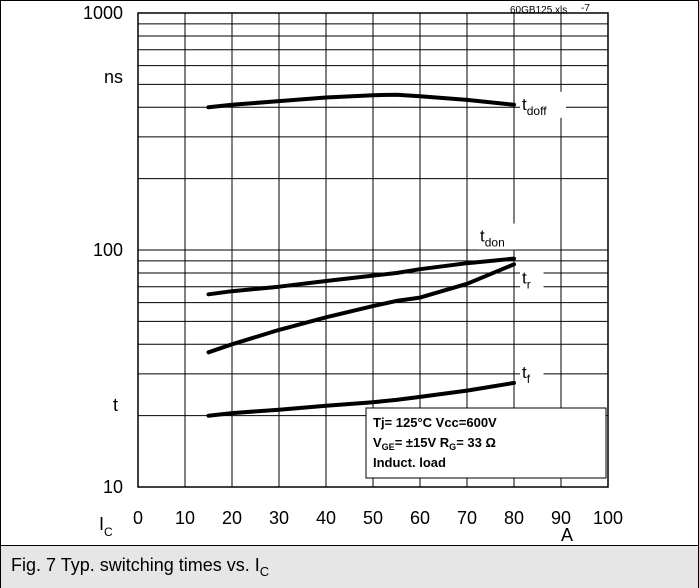 The image size is (699, 588). I want to click on y-axis-label: t, so click(115, 405).